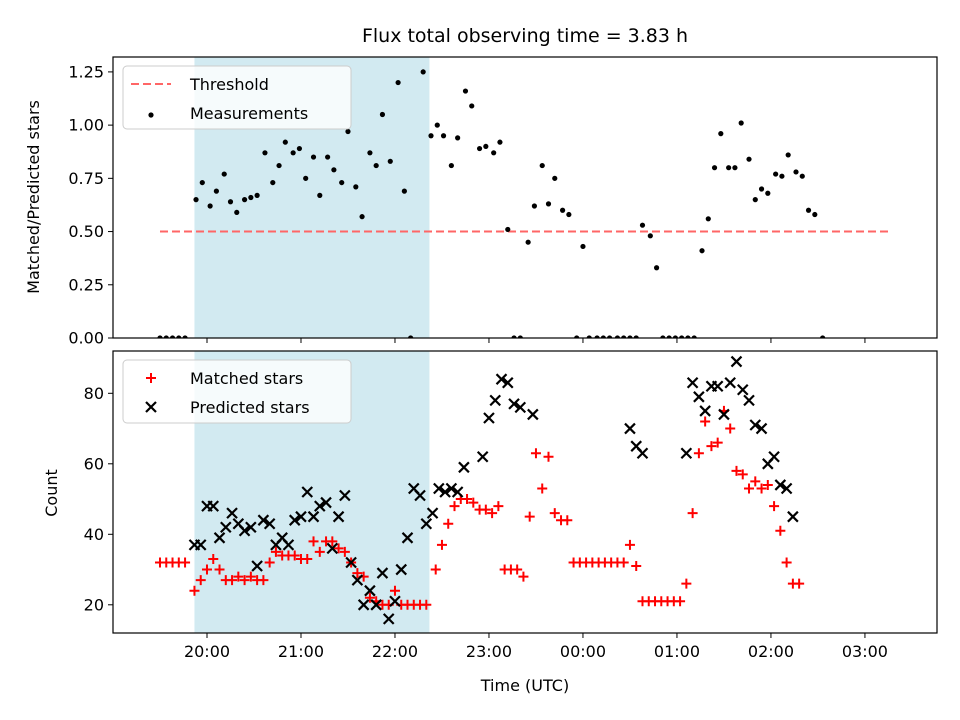  I want to click on legend-box, so click(237, 97).